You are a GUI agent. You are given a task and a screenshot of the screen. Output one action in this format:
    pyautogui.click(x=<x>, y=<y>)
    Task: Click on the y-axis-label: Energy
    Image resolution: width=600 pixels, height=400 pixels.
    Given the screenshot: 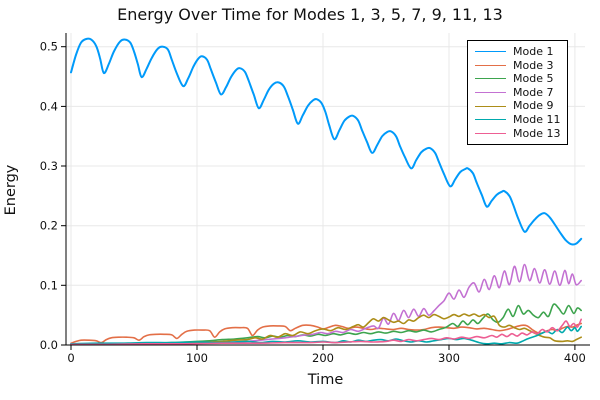 What is the action you would take?
    pyautogui.click(x=11, y=190)
    